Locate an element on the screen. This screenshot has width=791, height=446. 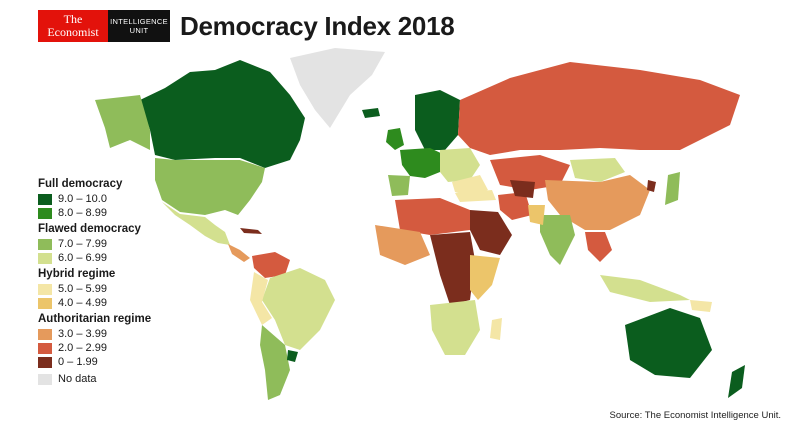
region-australia is located at coordinates (668, 343).